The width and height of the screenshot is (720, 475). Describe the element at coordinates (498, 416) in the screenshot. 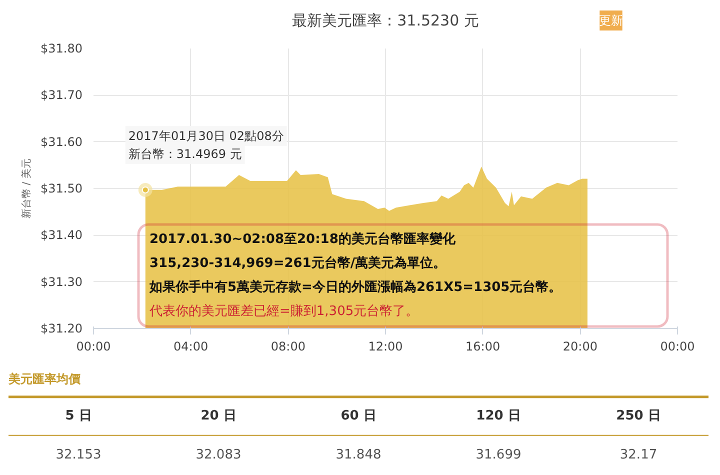

I see `category-label: 120 日` at that location.